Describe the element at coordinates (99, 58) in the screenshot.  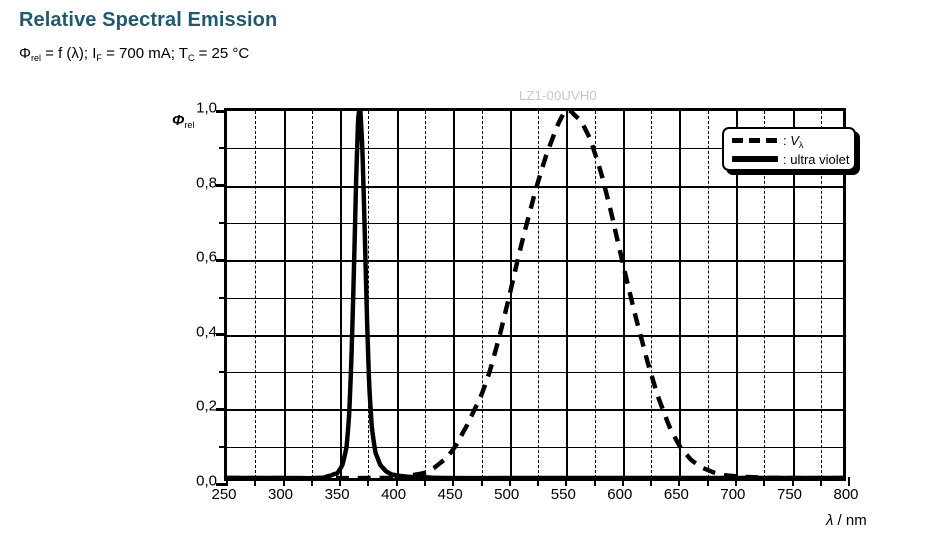
I see `subtitle-i-sub: F` at that location.